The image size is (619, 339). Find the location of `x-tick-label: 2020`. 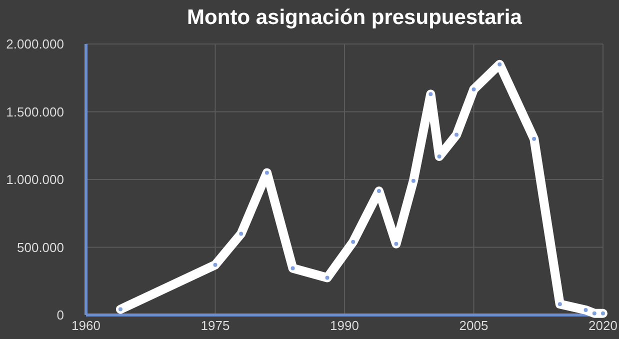

x-tick-label: 2020 is located at coordinates (603, 325).